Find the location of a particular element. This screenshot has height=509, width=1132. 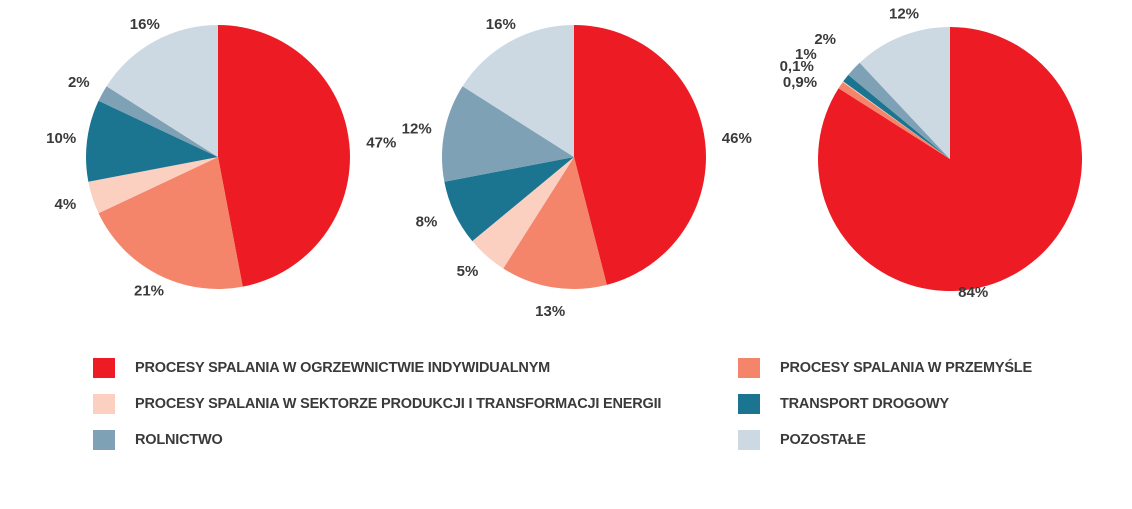

slice-percent-label: 1% is located at coordinates (806, 54).